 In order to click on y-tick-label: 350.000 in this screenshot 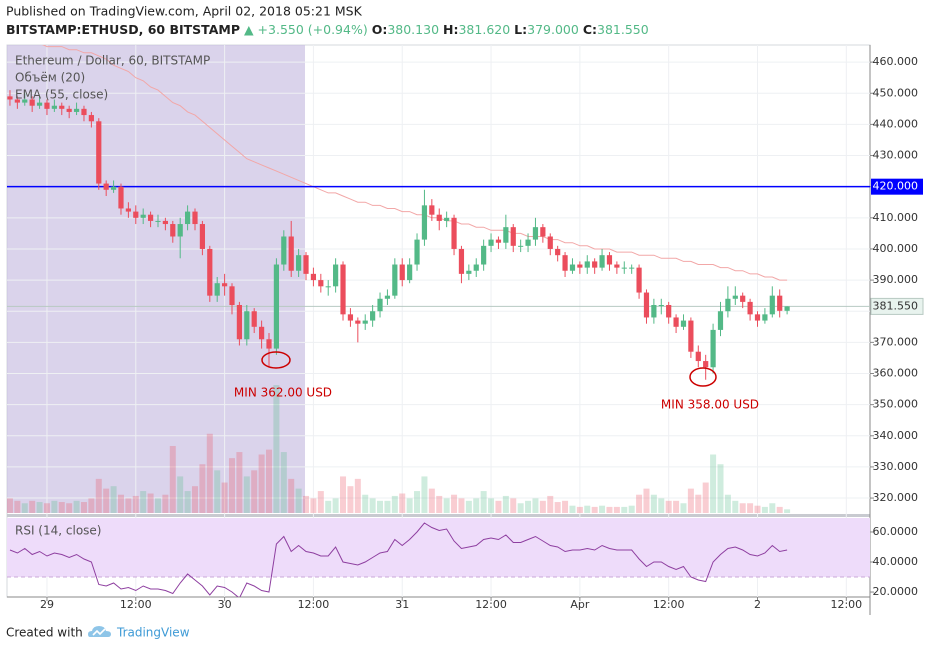, I will do `click(896, 404)`.